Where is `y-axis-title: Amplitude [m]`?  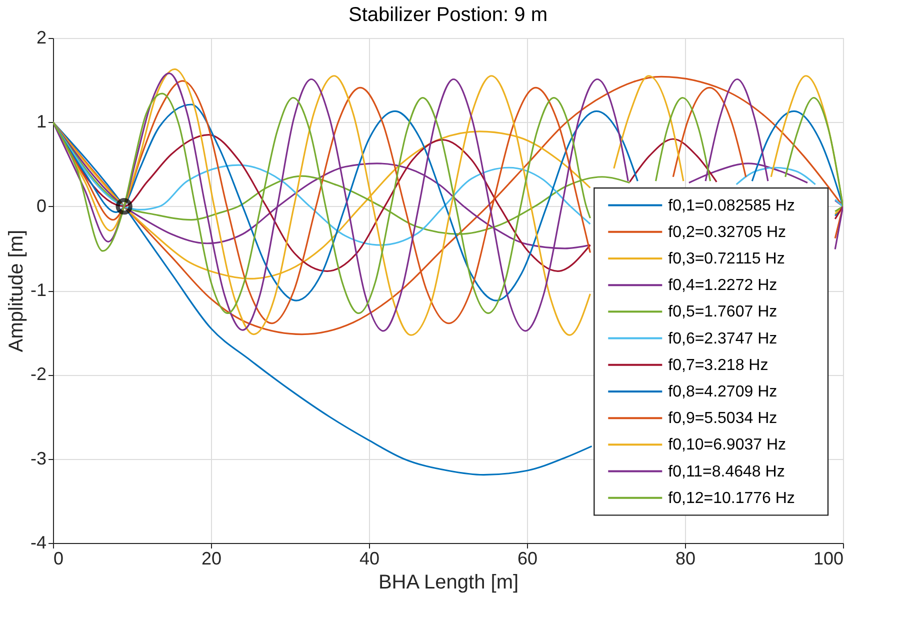 y-axis-title: Amplitude [m] is located at coordinates (16, 291).